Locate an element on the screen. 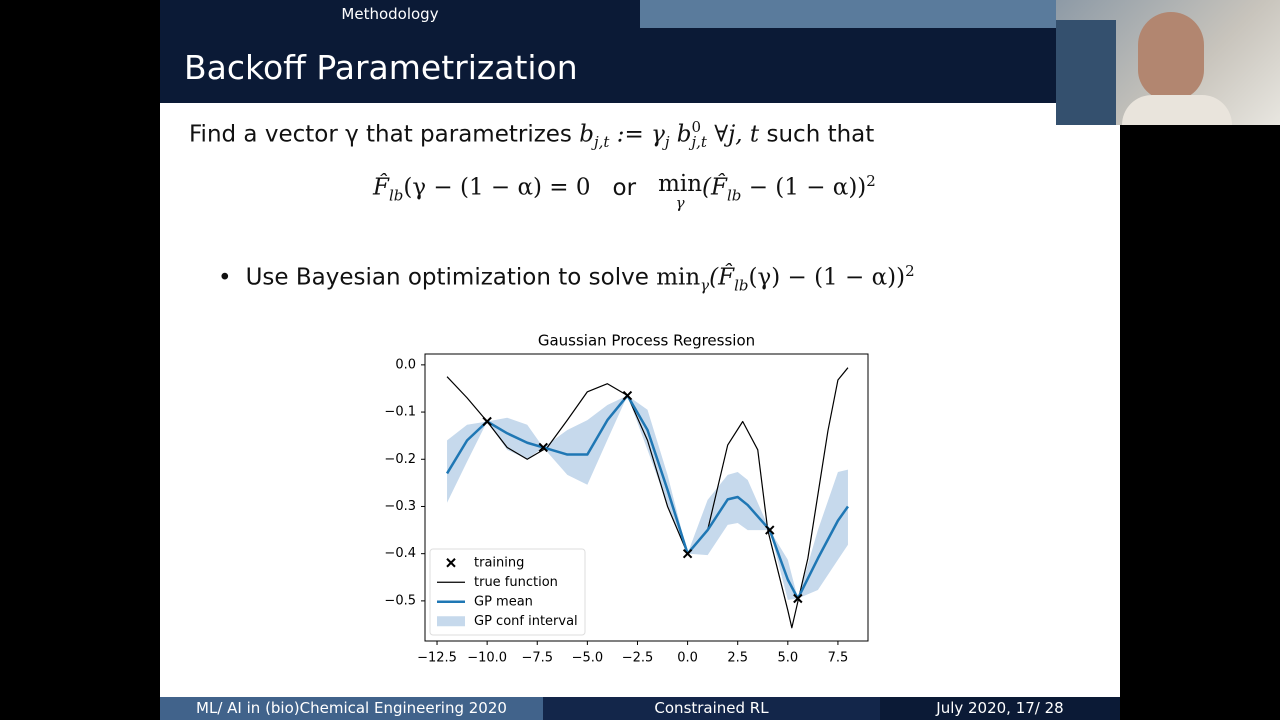 The height and width of the screenshot is (720, 1280). webcam-shirt is located at coordinates (1177, 110).